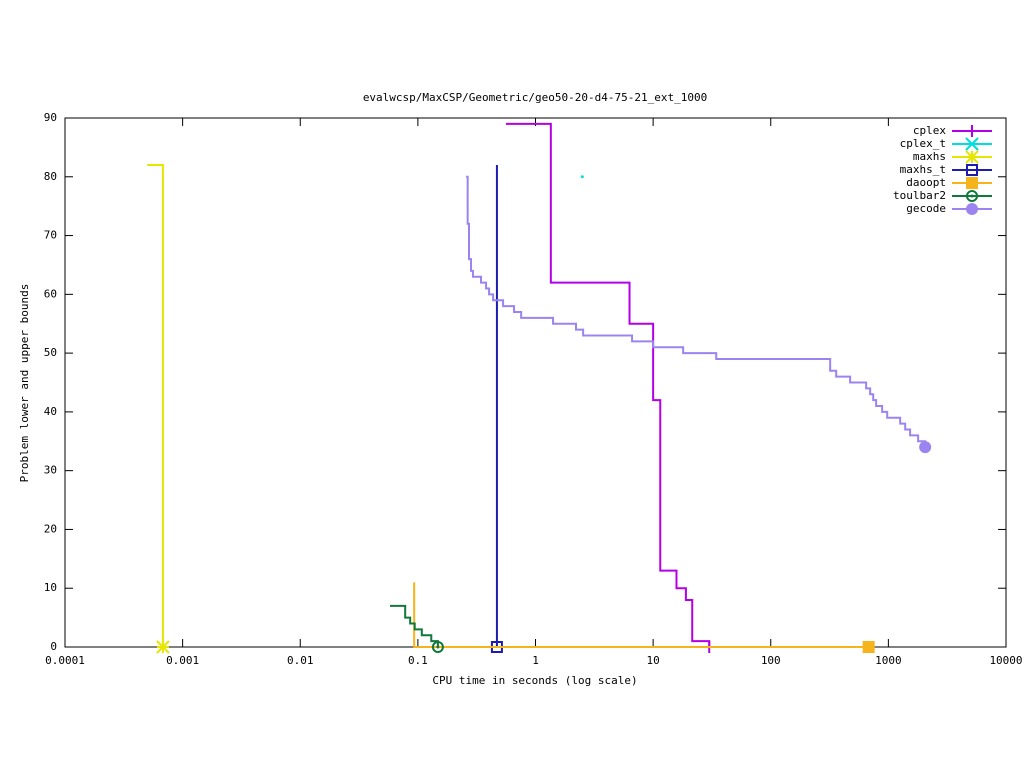 The image size is (1024, 768). I want to click on series-point, so click(582, 177).